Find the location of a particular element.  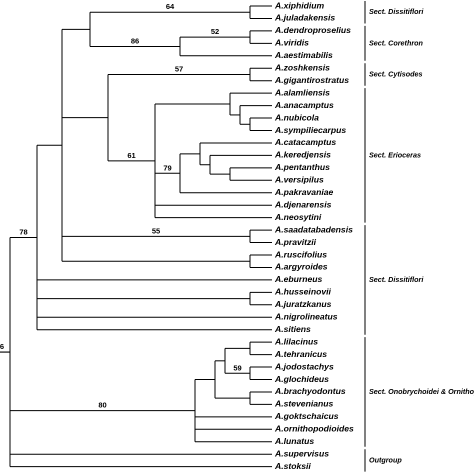

taxon-label: A.stoksii is located at coordinates (292, 466).